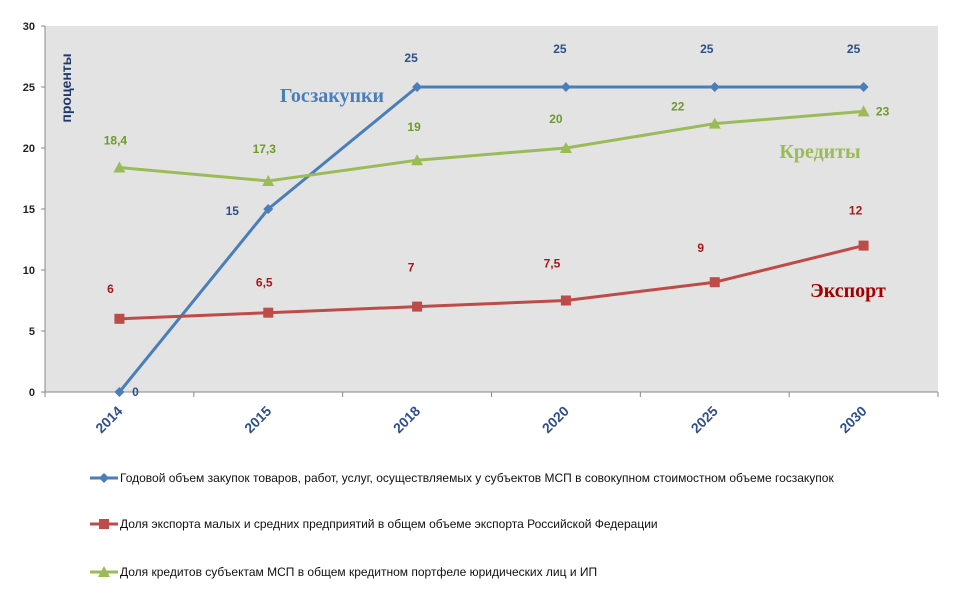 The height and width of the screenshot is (606, 960). I want to click on x-tick-label: 2018, so click(406, 419).